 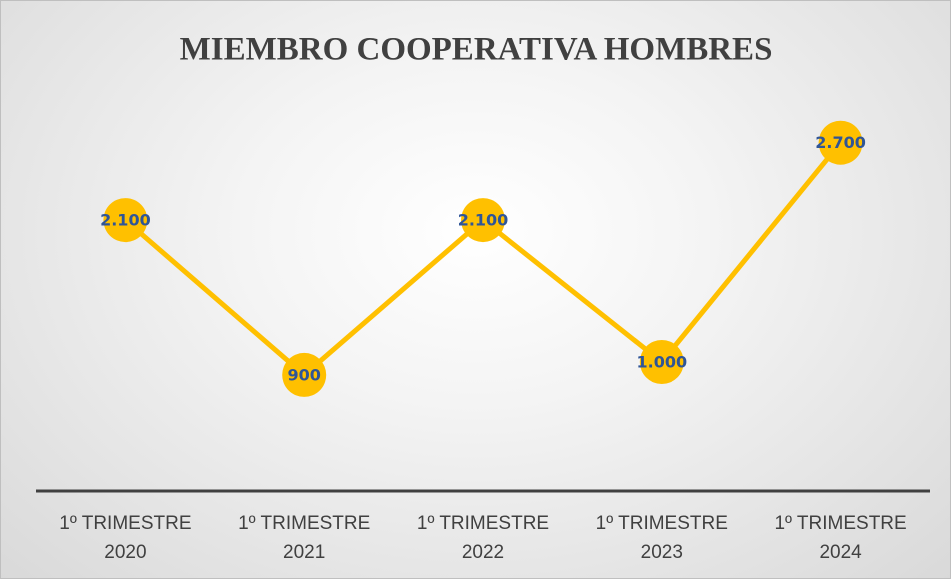 I want to click on x-tick-label: 1º TRIMESTRE 2024, so click(x=840, y=538).